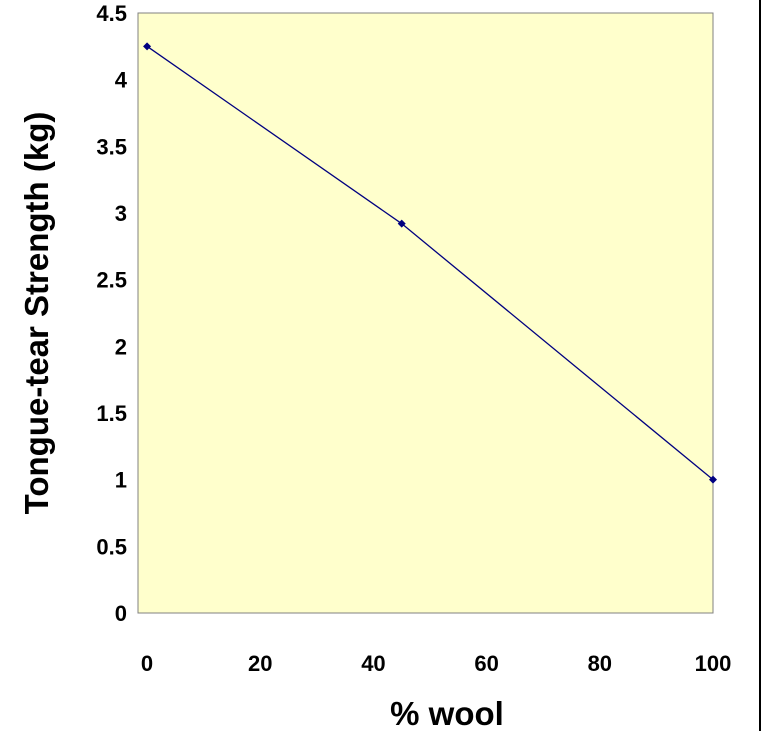 This screenshot has width=761, height=731. What do you see at coordinates (36, 313) in the screenshot?
I see `y-axis-title: Tongue-tear Strength (kg)` at bounding box center [36, 313].